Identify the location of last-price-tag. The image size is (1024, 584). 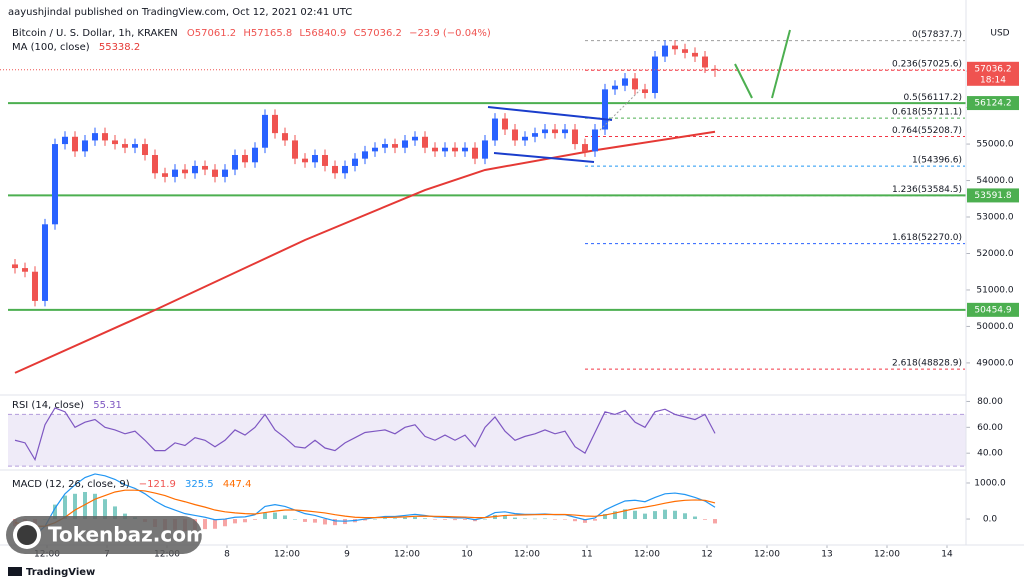
(993, 73).